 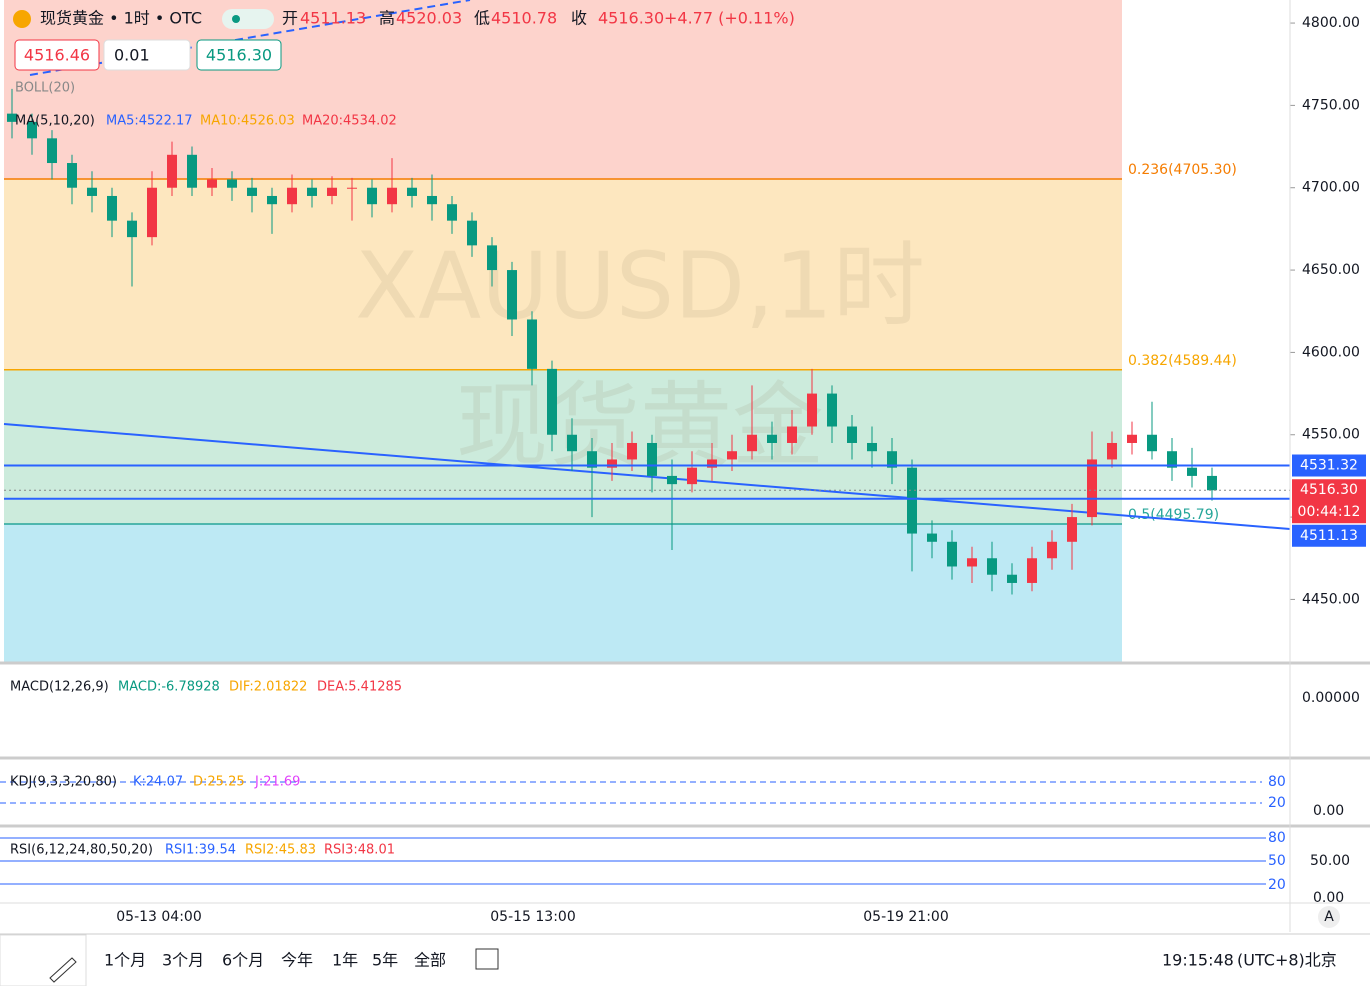 What do you see at coordinates (905, 917) in the screenshot?
I see `x-tick-label: 05-19 21:00` at bounding box center [905, 917].